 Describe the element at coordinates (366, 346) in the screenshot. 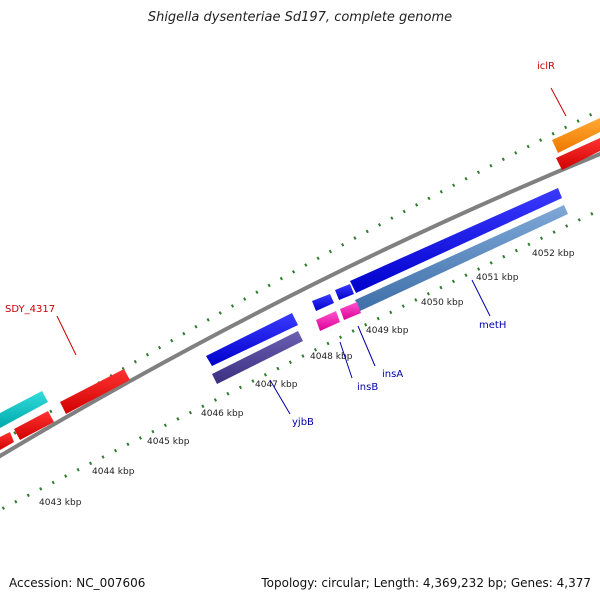

I see `callout-insA` at that location.